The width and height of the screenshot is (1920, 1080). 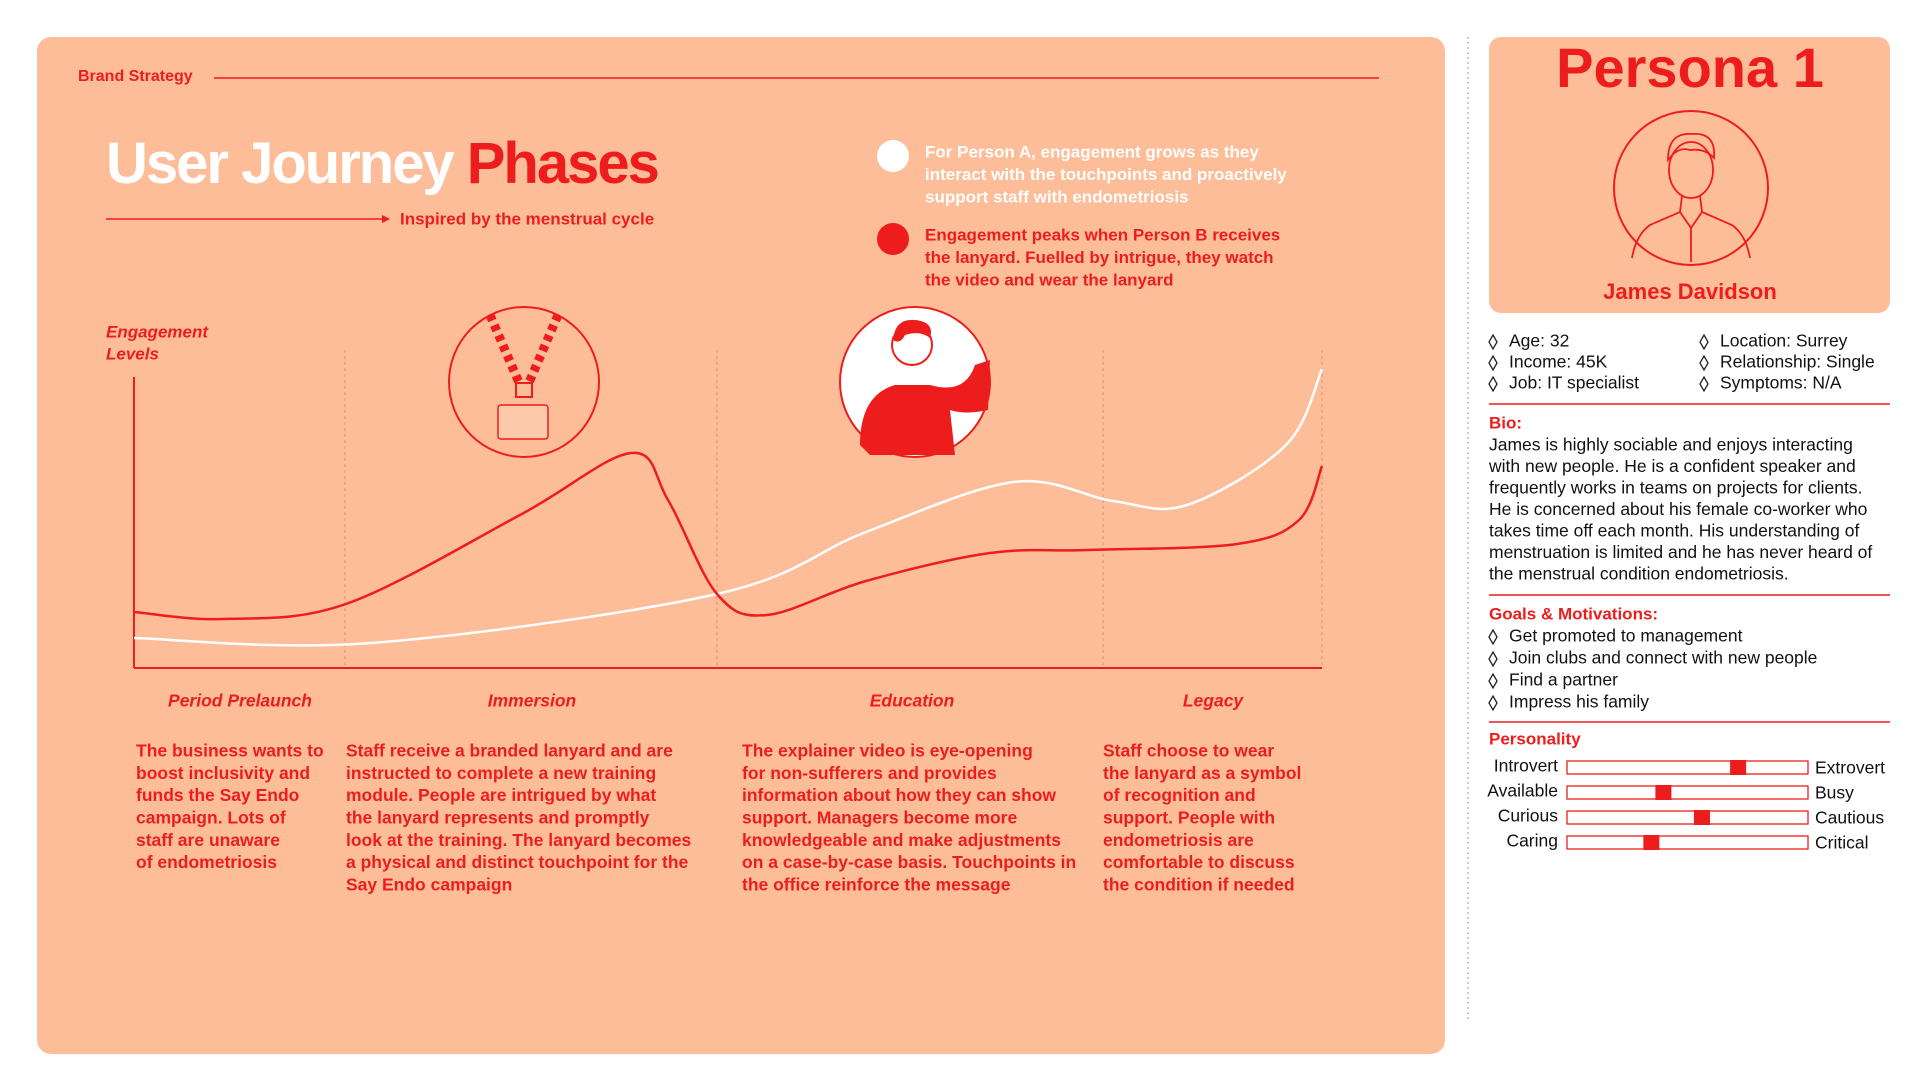 What do you see at coordinates (1522, 791) in the screenshot?
I see `trait-left: Available` at bounding box center [1522, 791].